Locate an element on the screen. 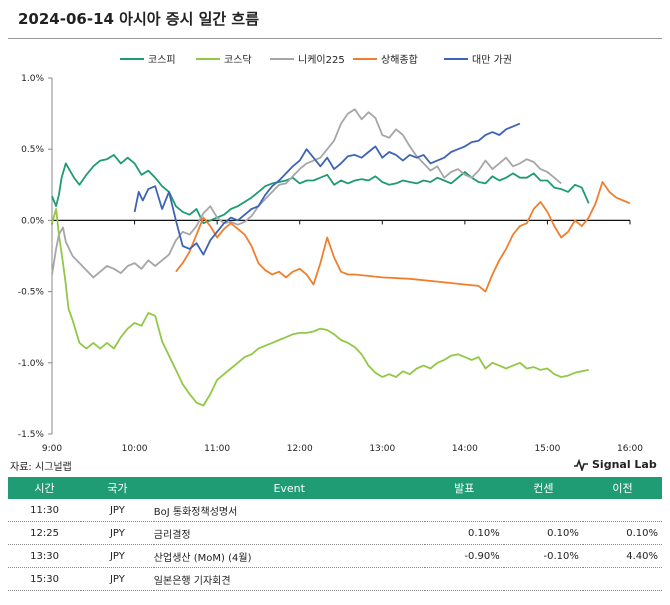 The width and height of the screenshot is (670, 605). table-row: 11:30 JPY BoJ 통화정책성명서 is located at coordinates (335, 510).